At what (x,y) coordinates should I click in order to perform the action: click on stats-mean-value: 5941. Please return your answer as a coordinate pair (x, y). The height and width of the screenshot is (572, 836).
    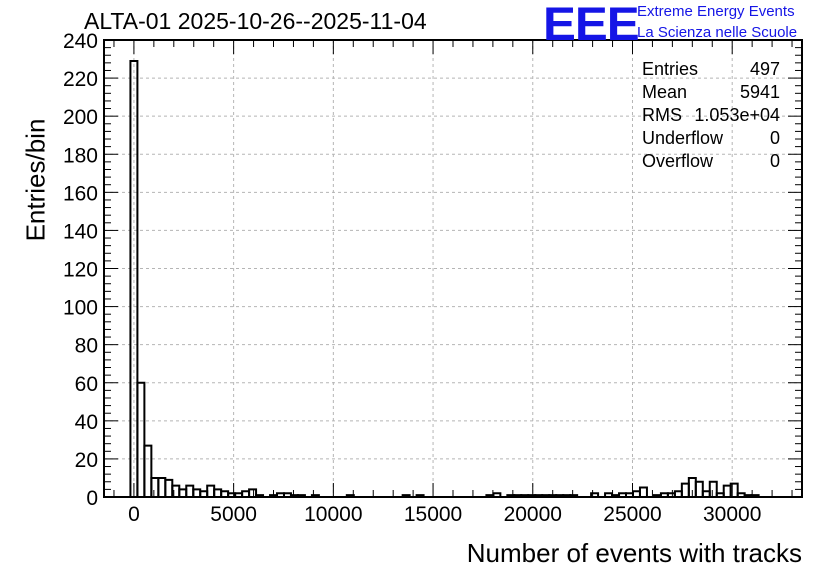
    Looking at the image, I should click on (759, 92).